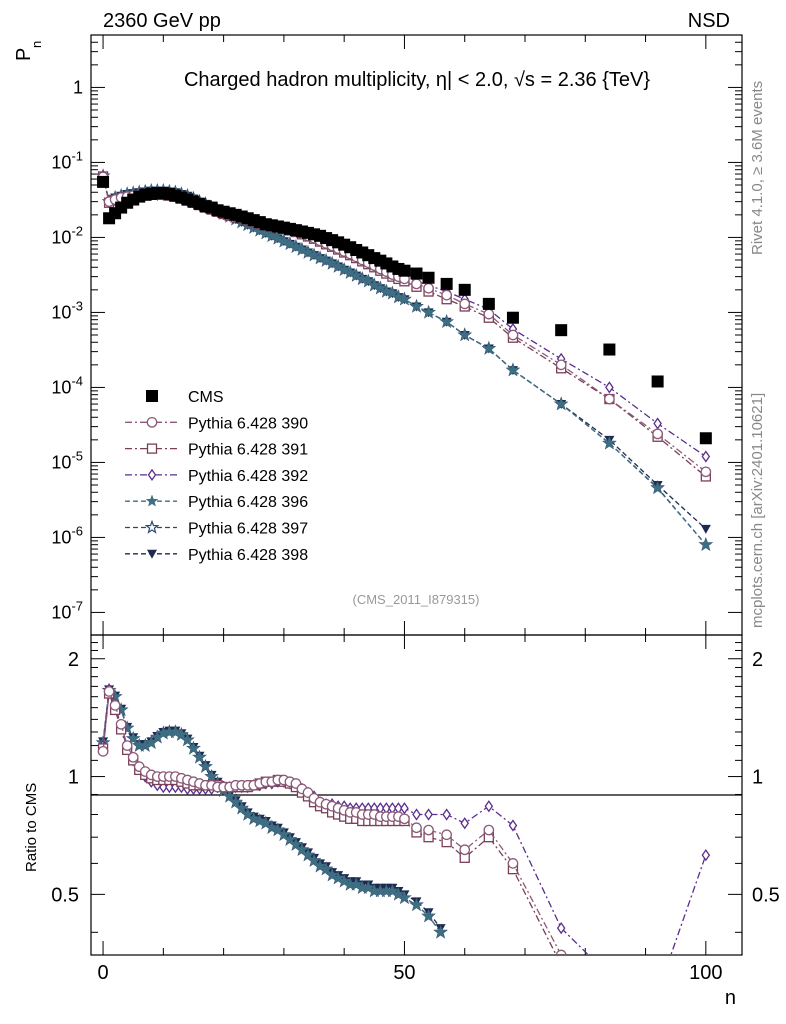 The image size is (786, 1024). Describe the element at coordinates (67, 160) in the screenshot. I see `main-y-tick-label: 10⁻¹` at that location.